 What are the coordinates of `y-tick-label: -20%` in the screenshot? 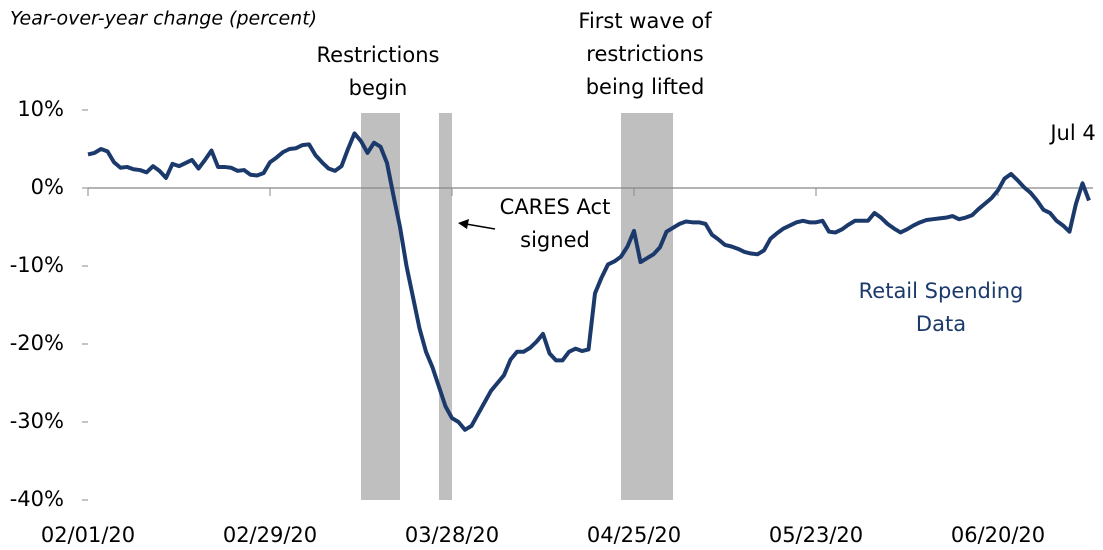 It's located at (37, 343).